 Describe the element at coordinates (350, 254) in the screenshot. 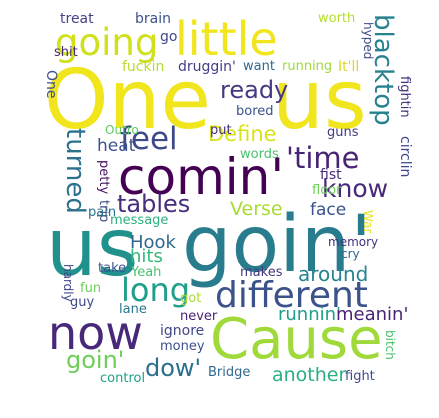

I see `word-cry: cry` at that location.